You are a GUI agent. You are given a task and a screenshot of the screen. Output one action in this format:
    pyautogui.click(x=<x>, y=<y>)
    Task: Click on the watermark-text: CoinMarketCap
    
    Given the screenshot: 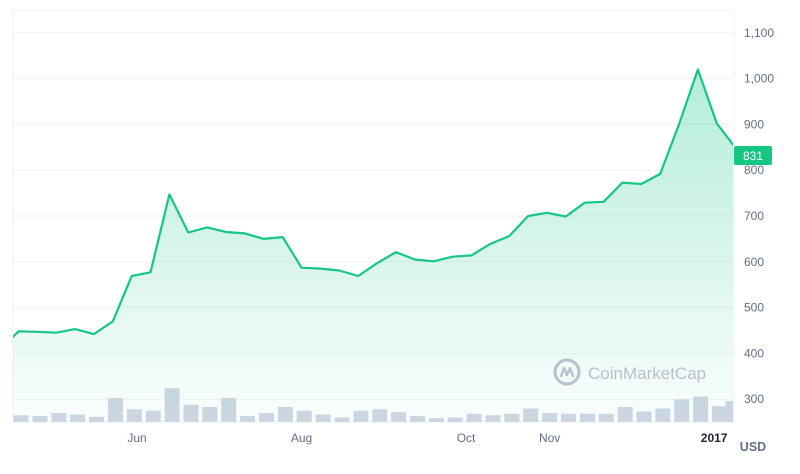 What is the action you would take?
    pyautogui.click(x=647, y=373)
    